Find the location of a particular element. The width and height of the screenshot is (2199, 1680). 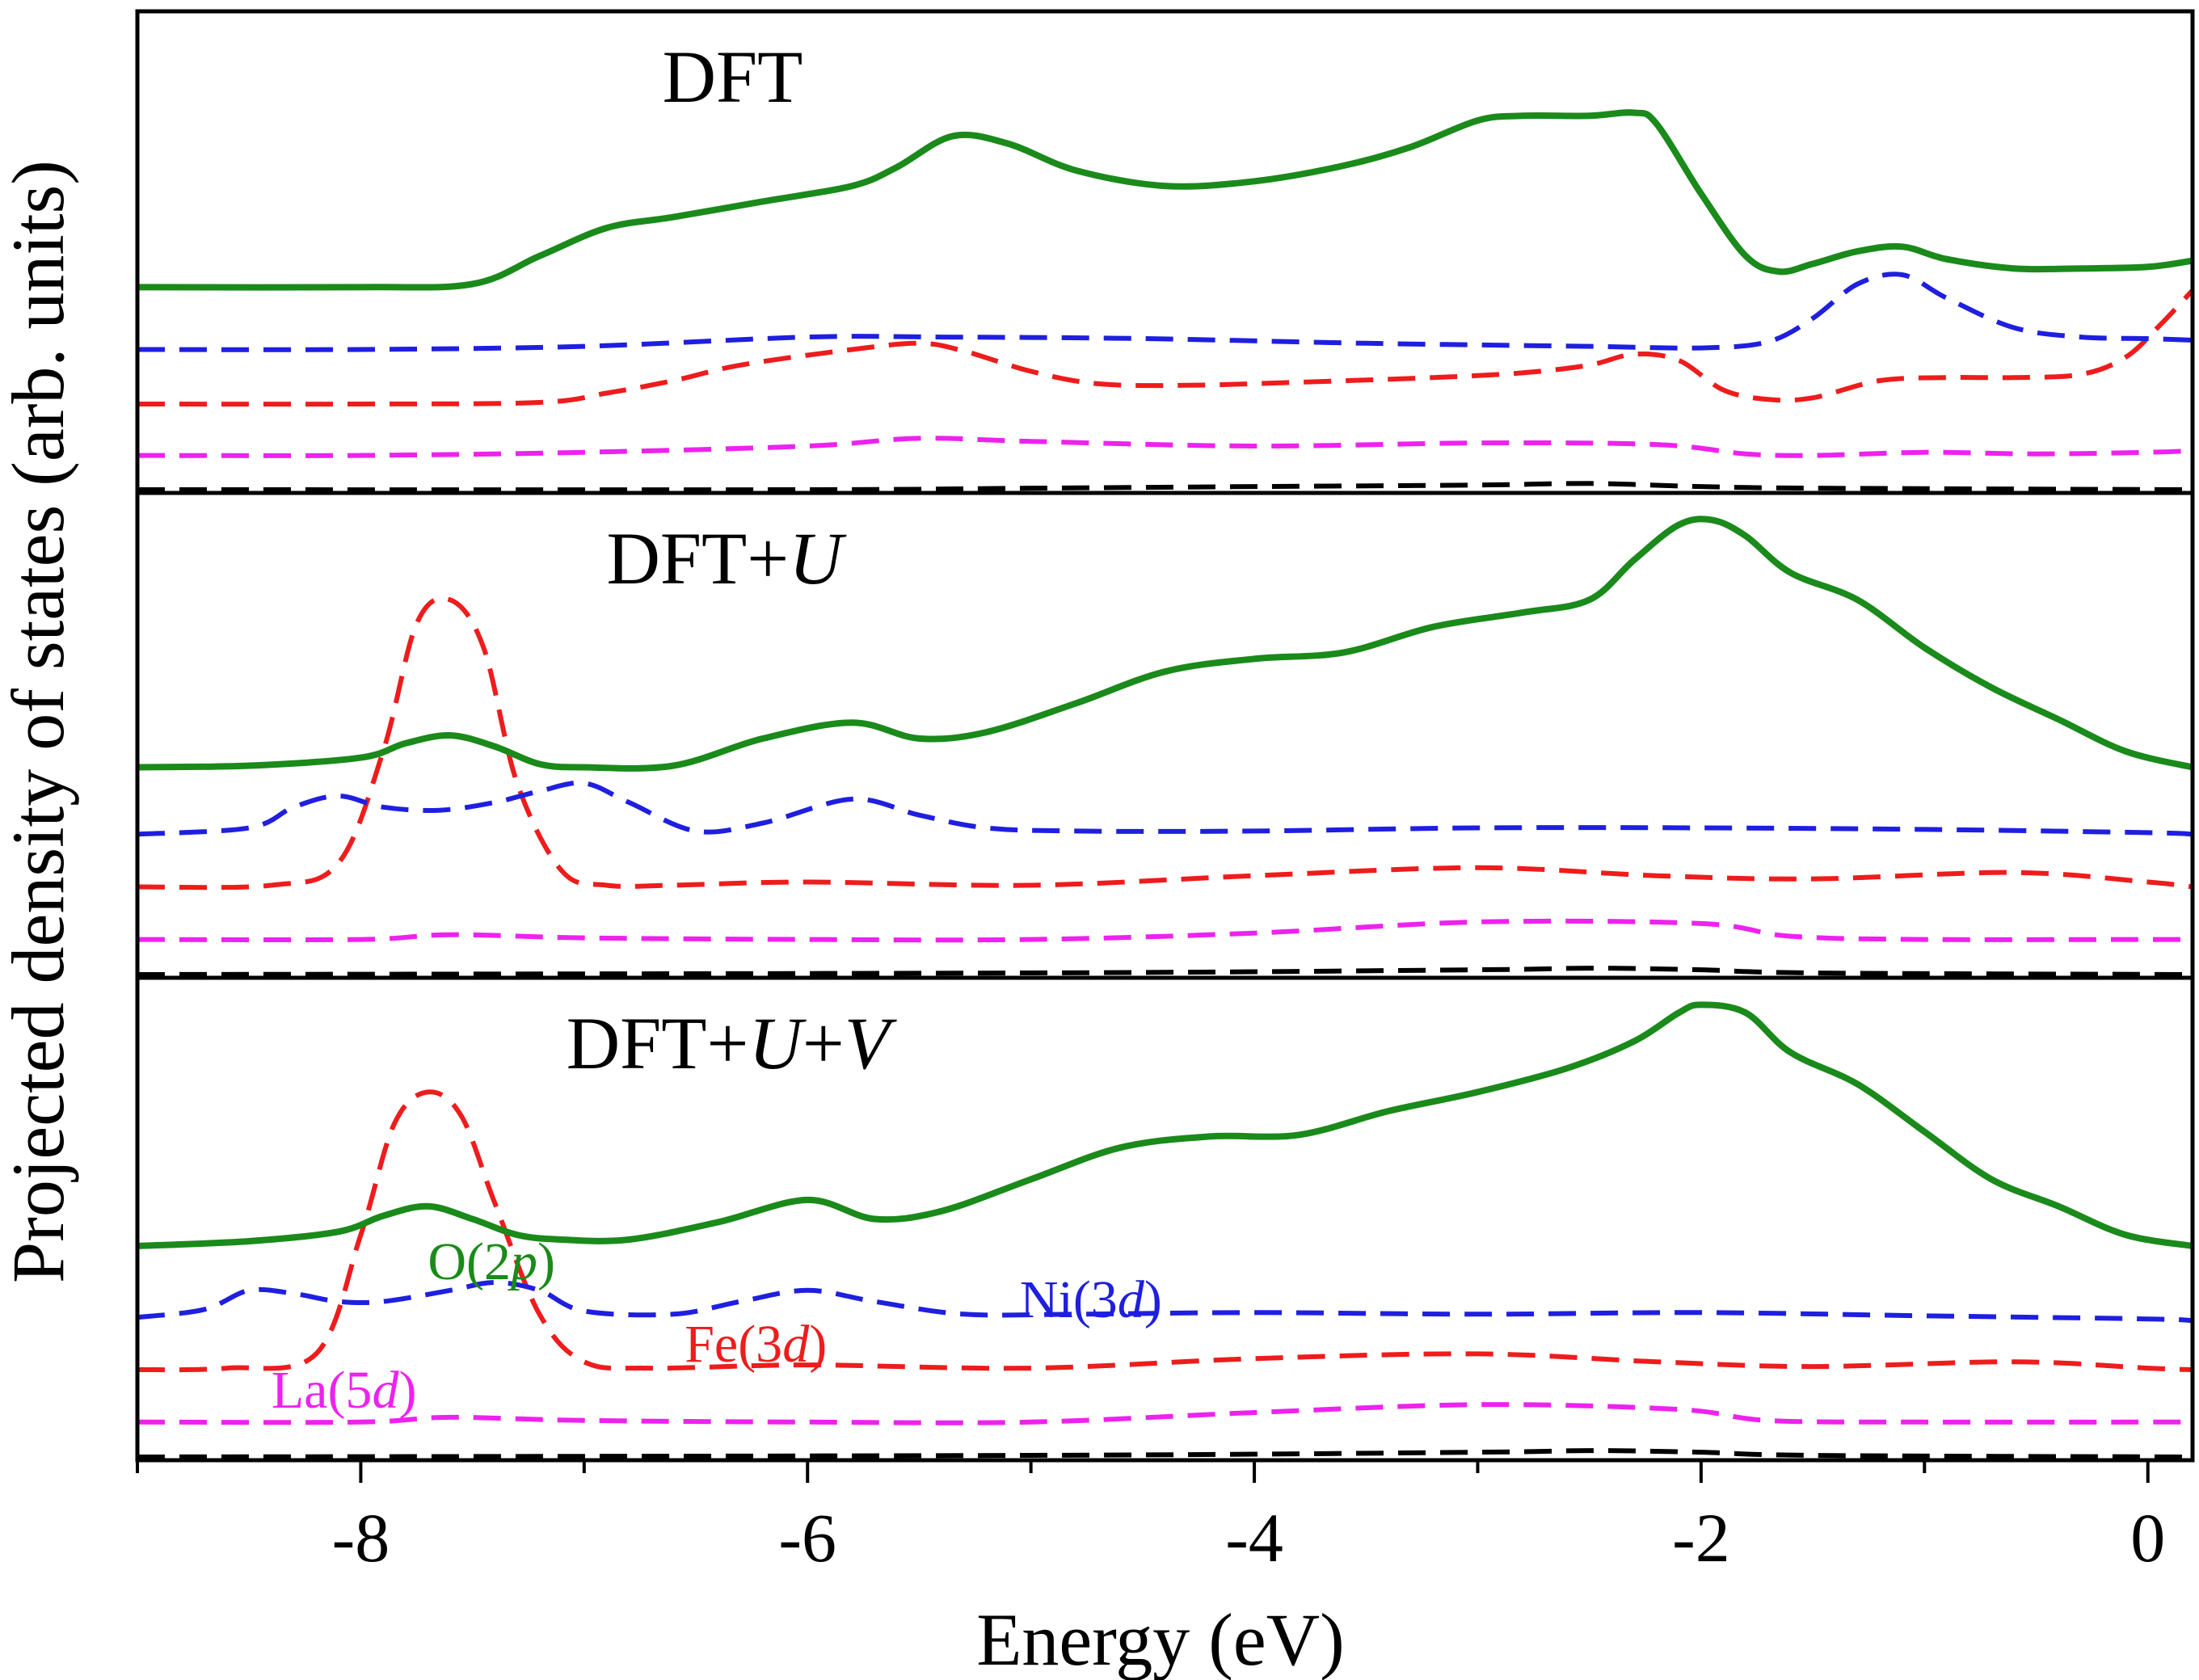

series-label-la: La(5d) is located at coordinates (344, 1390).